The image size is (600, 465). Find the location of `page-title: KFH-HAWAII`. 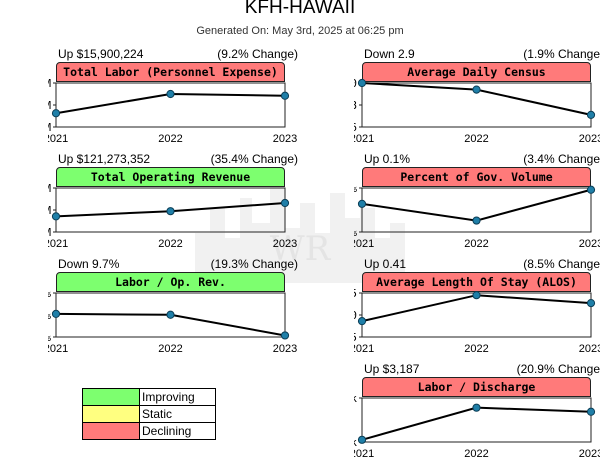

page-title: KFH-HAWAII is located at coordinates (300, 9).